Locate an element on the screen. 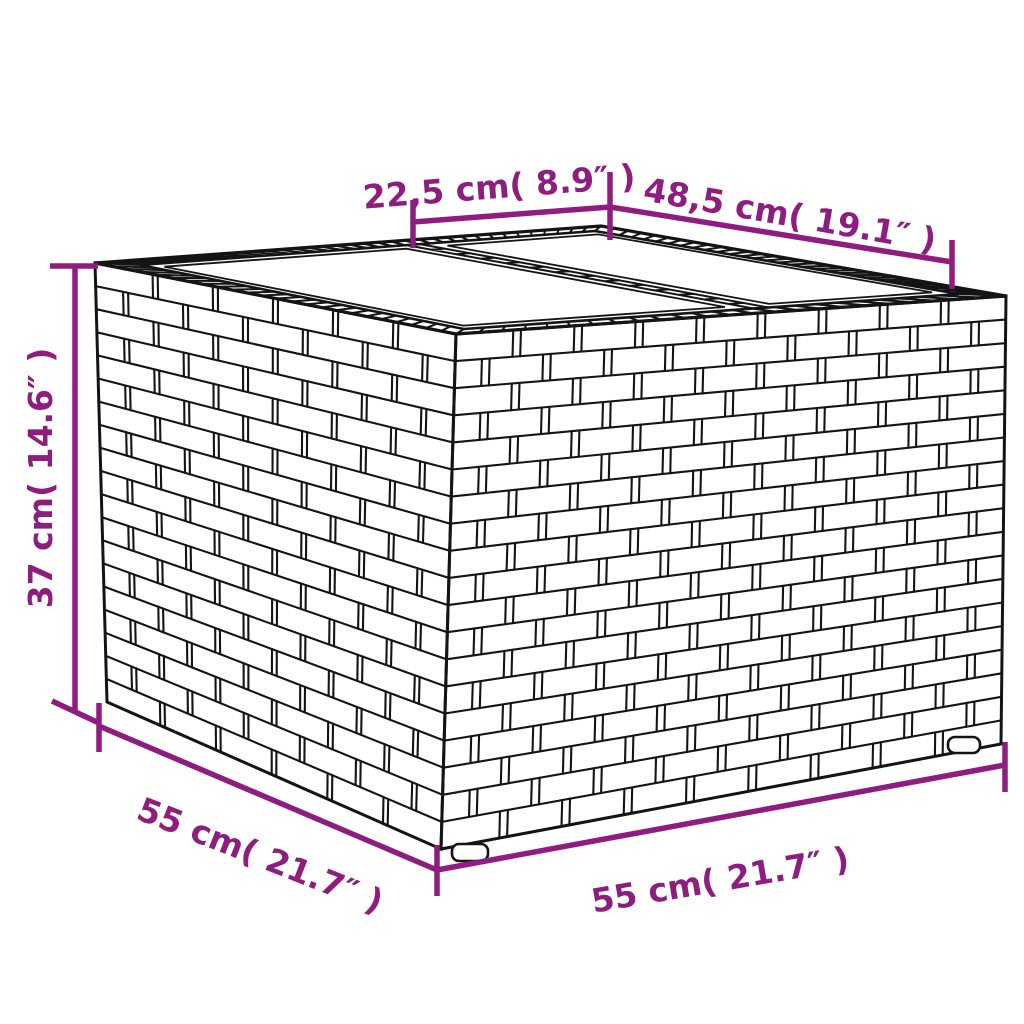 This screenshot has width=1024, height=1024. rim-wrap-texture is located at coordinates (550, 280).